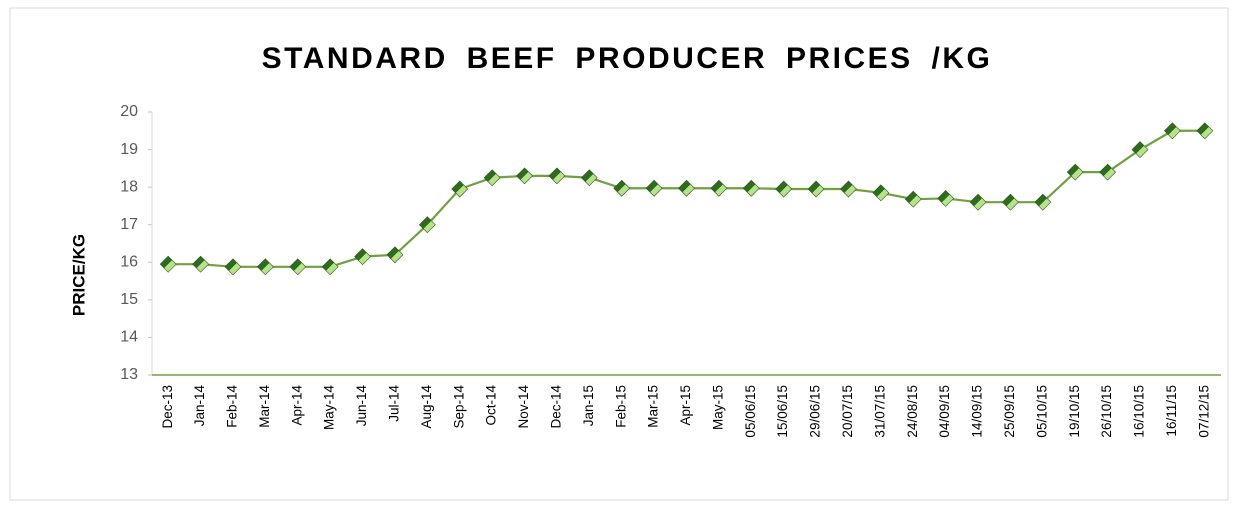  Describe the element at coordinates (1106, 411) in the screenshot. I see `x-tick-label: 26/10/15` at that location.